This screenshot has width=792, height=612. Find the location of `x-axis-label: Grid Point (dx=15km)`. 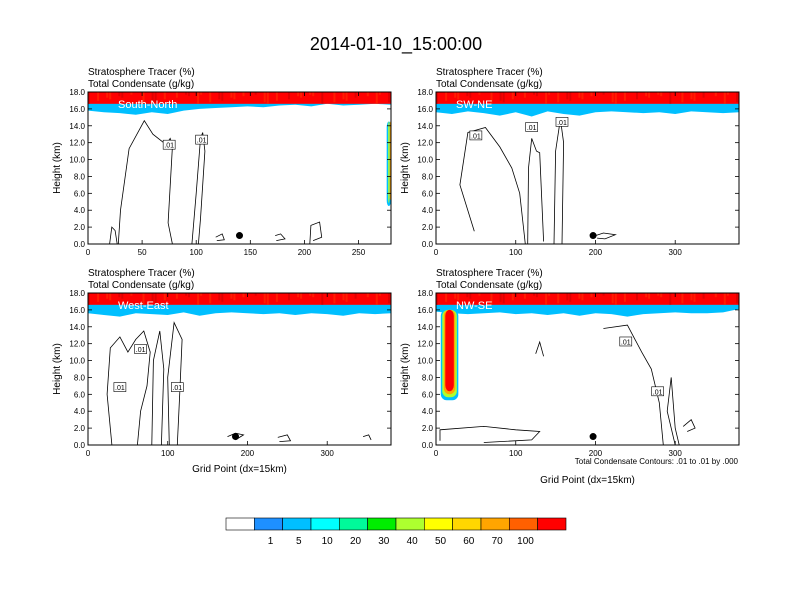

x-axis-label: Grid Point (dx=15km) is located at coordinates (587, 480).